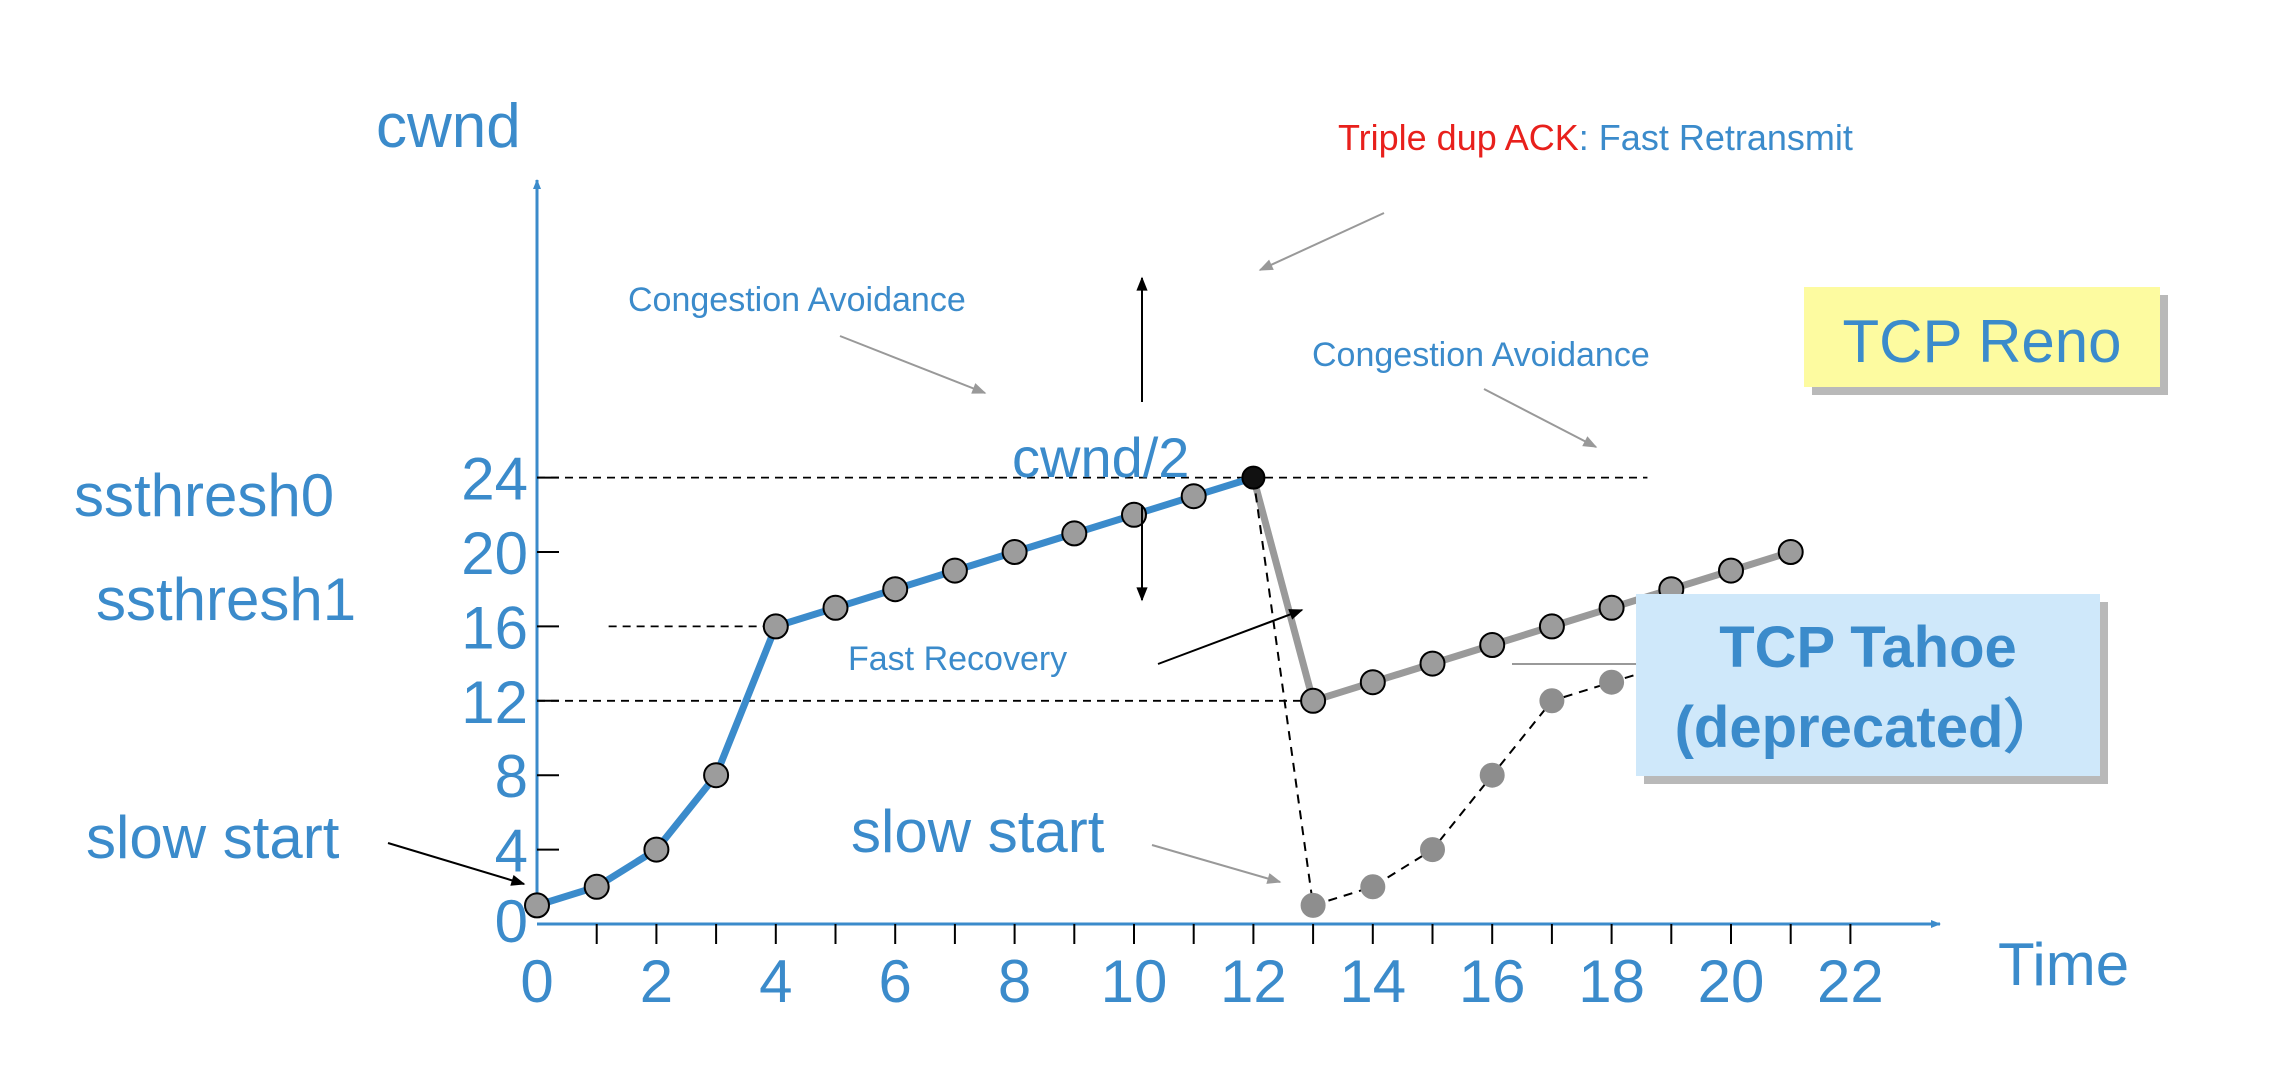 The width and height of the screenshot is (2274, 1066). I want to click on data-point-s2-x17, so click(1552, 701).